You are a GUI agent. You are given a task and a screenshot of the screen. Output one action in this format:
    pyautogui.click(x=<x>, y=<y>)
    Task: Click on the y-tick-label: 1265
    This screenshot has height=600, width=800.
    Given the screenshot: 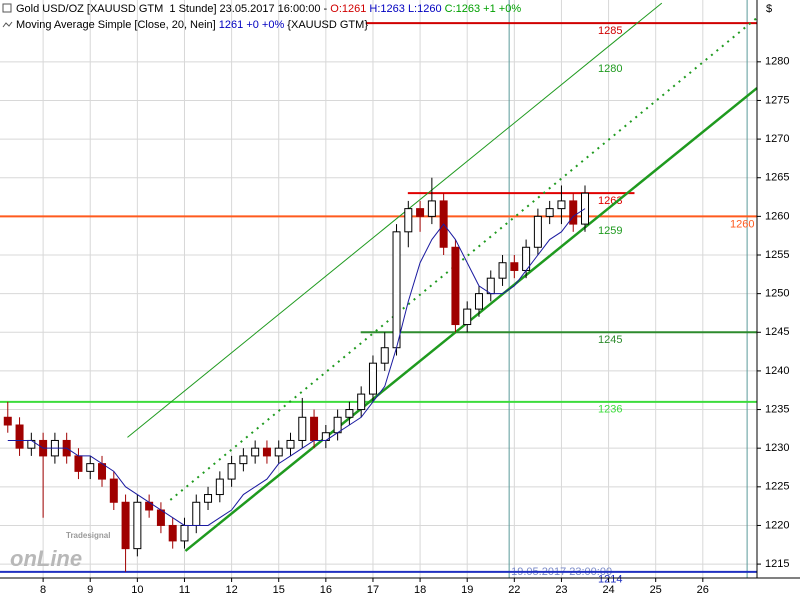 What is the action you would take?
    pyautogui.click(x=777, y=178)
    